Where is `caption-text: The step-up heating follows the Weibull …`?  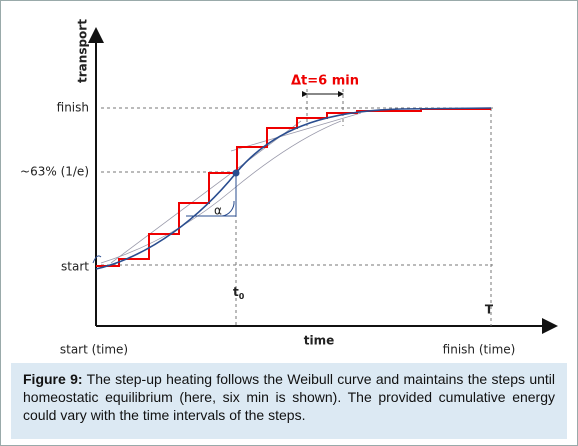
caption-text: The step-up heating follows the Weibull … is located at coordinates (289, 397).